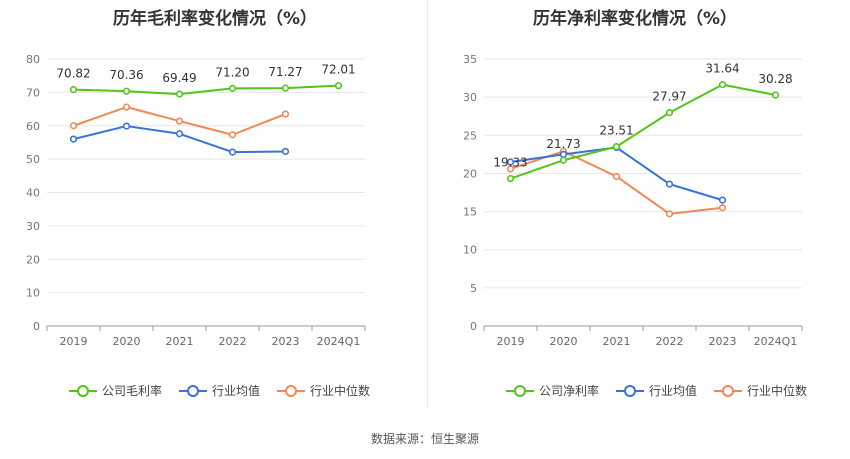  I want to click on data-source-note: 数据来源：恒生聚源, so click(424, 439).